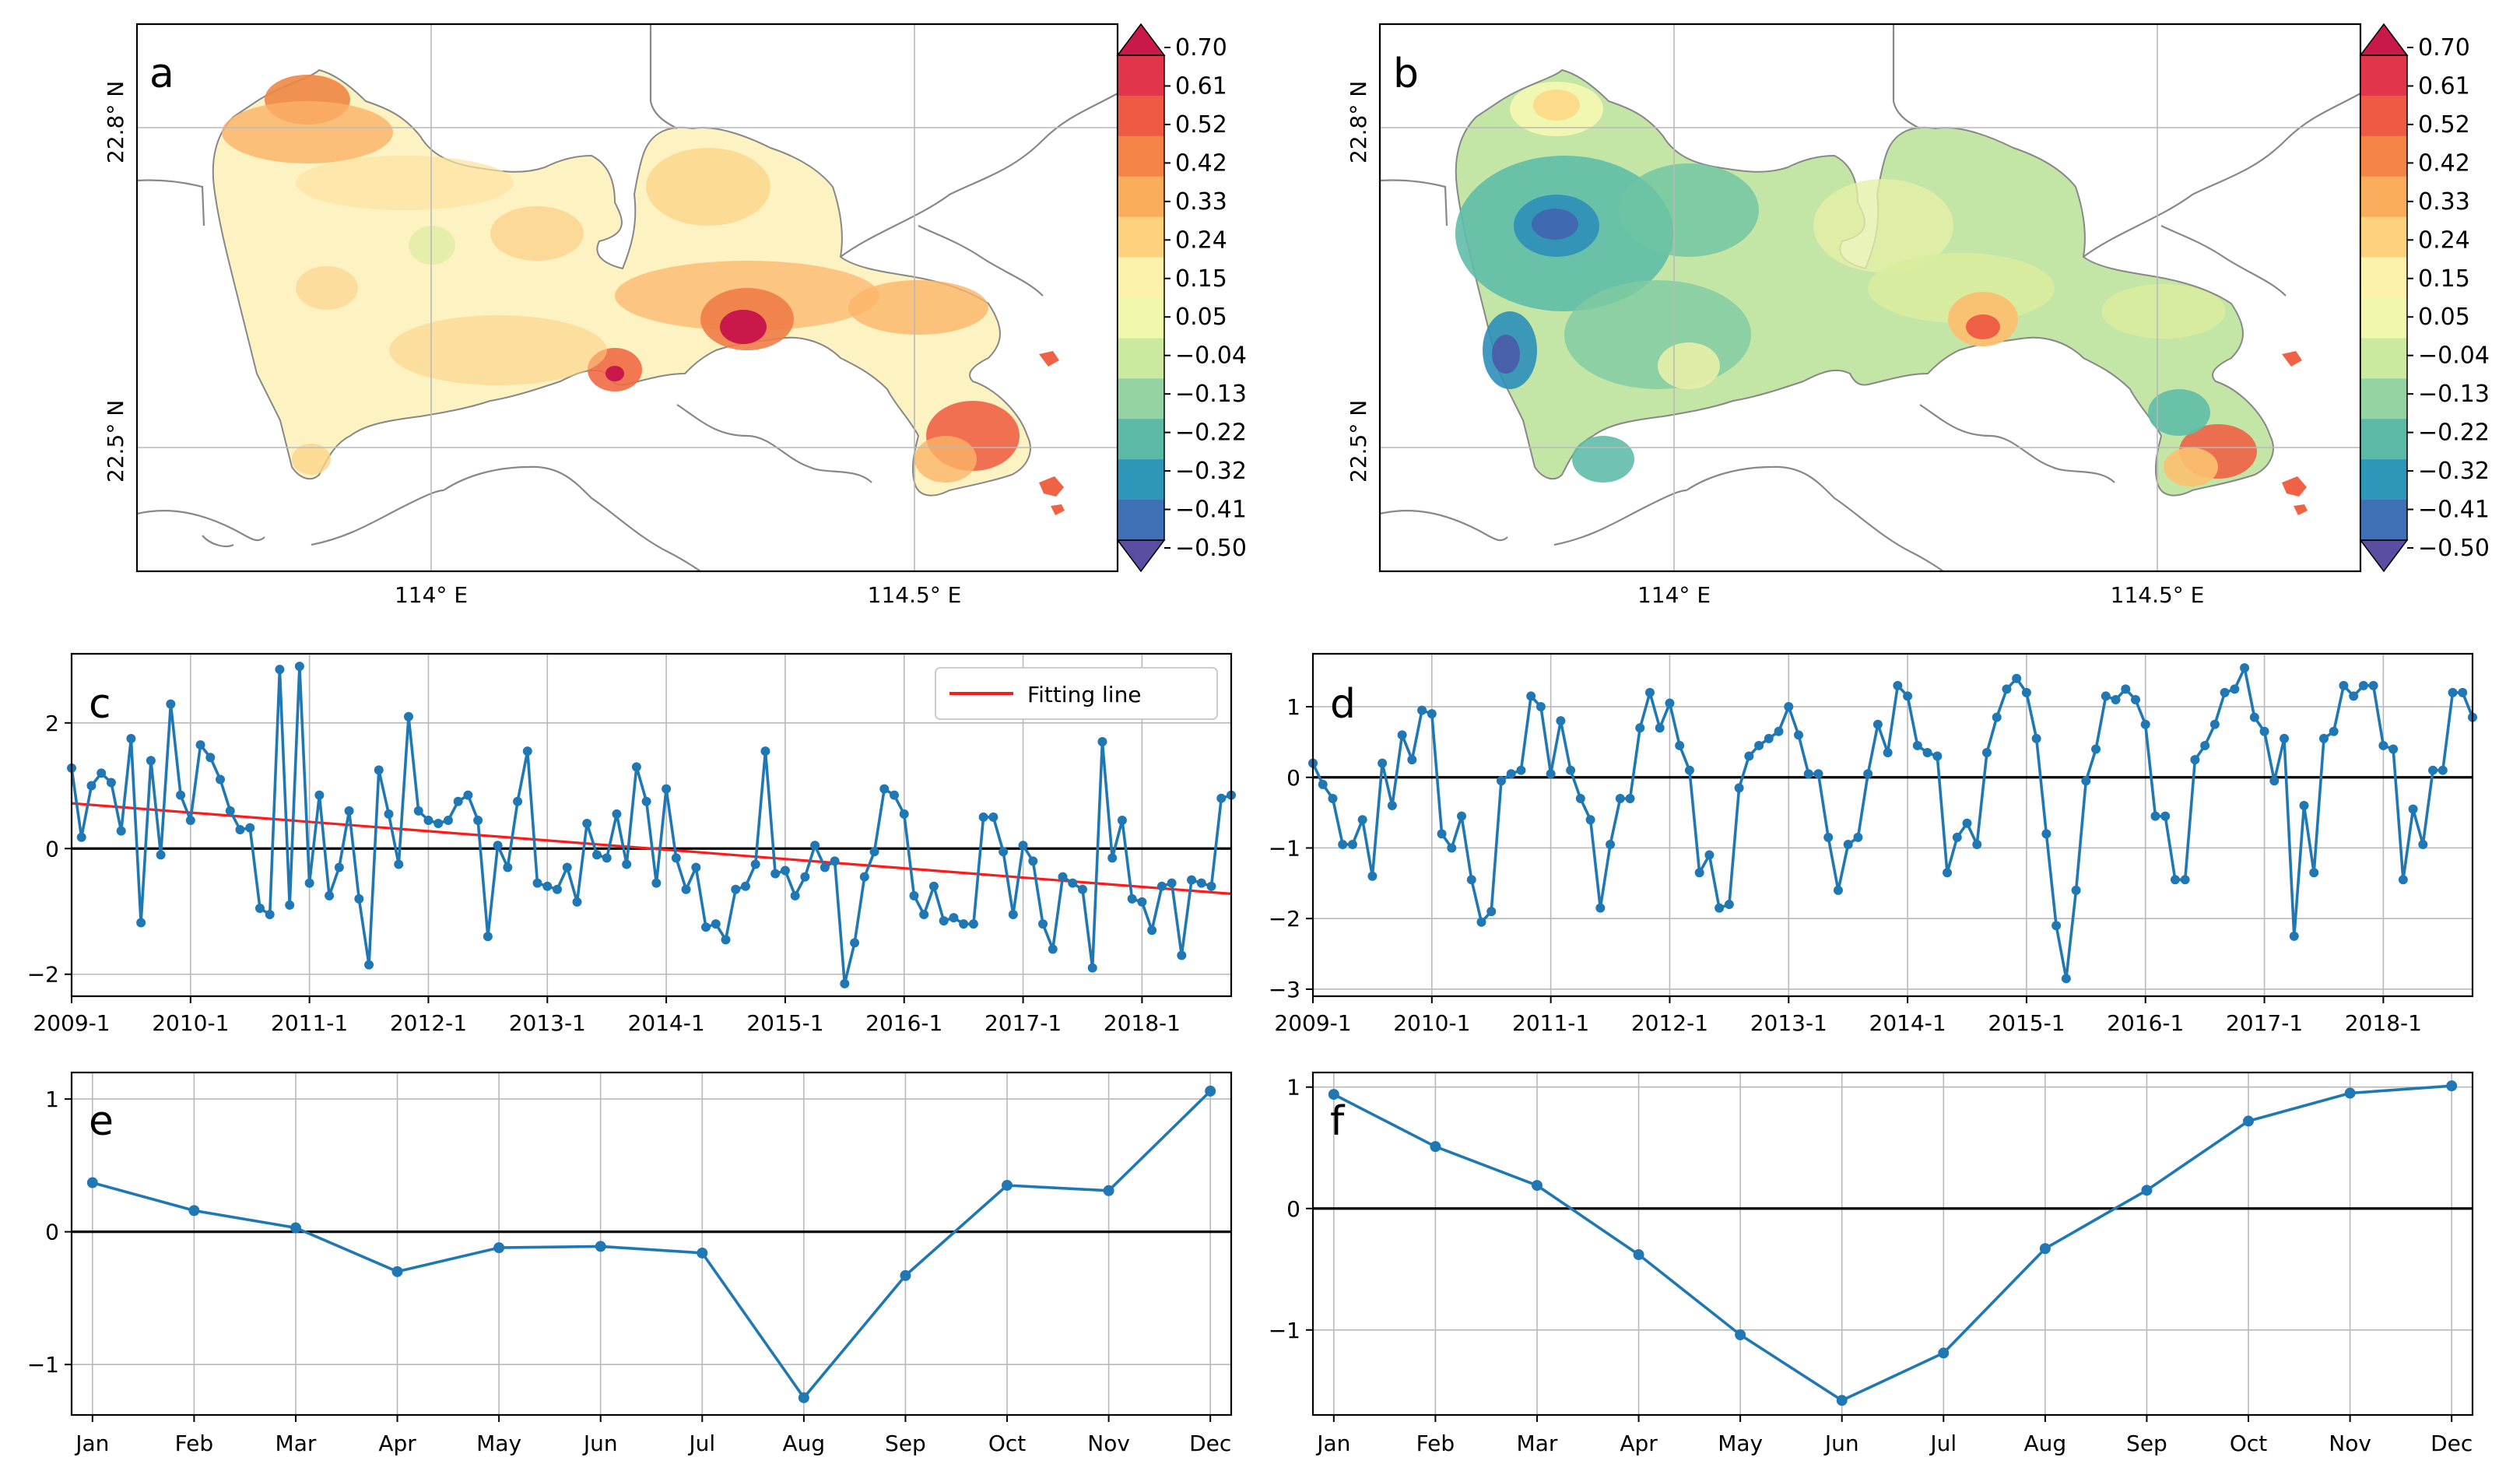  What do you see at coordinates (2444, 125) in the screenshot?
I see `cb-b-tick-label: 0.52` at bounding box center [2444, 125].